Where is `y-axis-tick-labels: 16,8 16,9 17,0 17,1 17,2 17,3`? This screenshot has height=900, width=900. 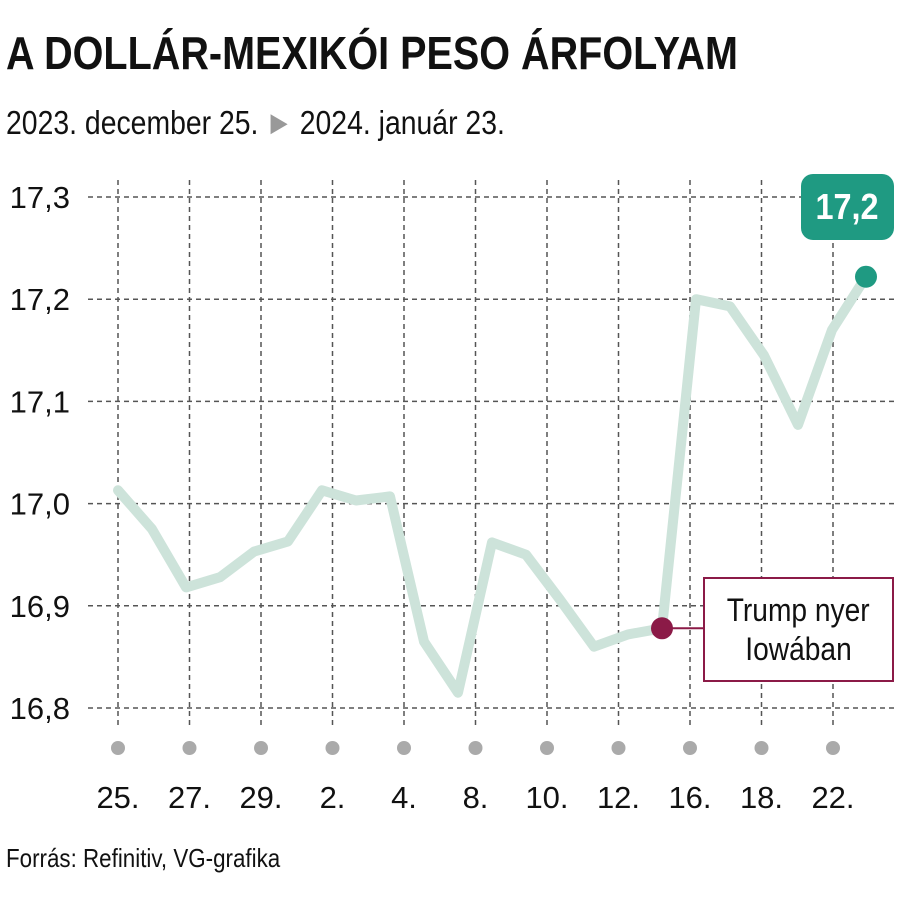
y-axis-tick-labels: 16,8 16,9 17,0 17,1 17,2 17,3 is located at coordinates (40, 453).